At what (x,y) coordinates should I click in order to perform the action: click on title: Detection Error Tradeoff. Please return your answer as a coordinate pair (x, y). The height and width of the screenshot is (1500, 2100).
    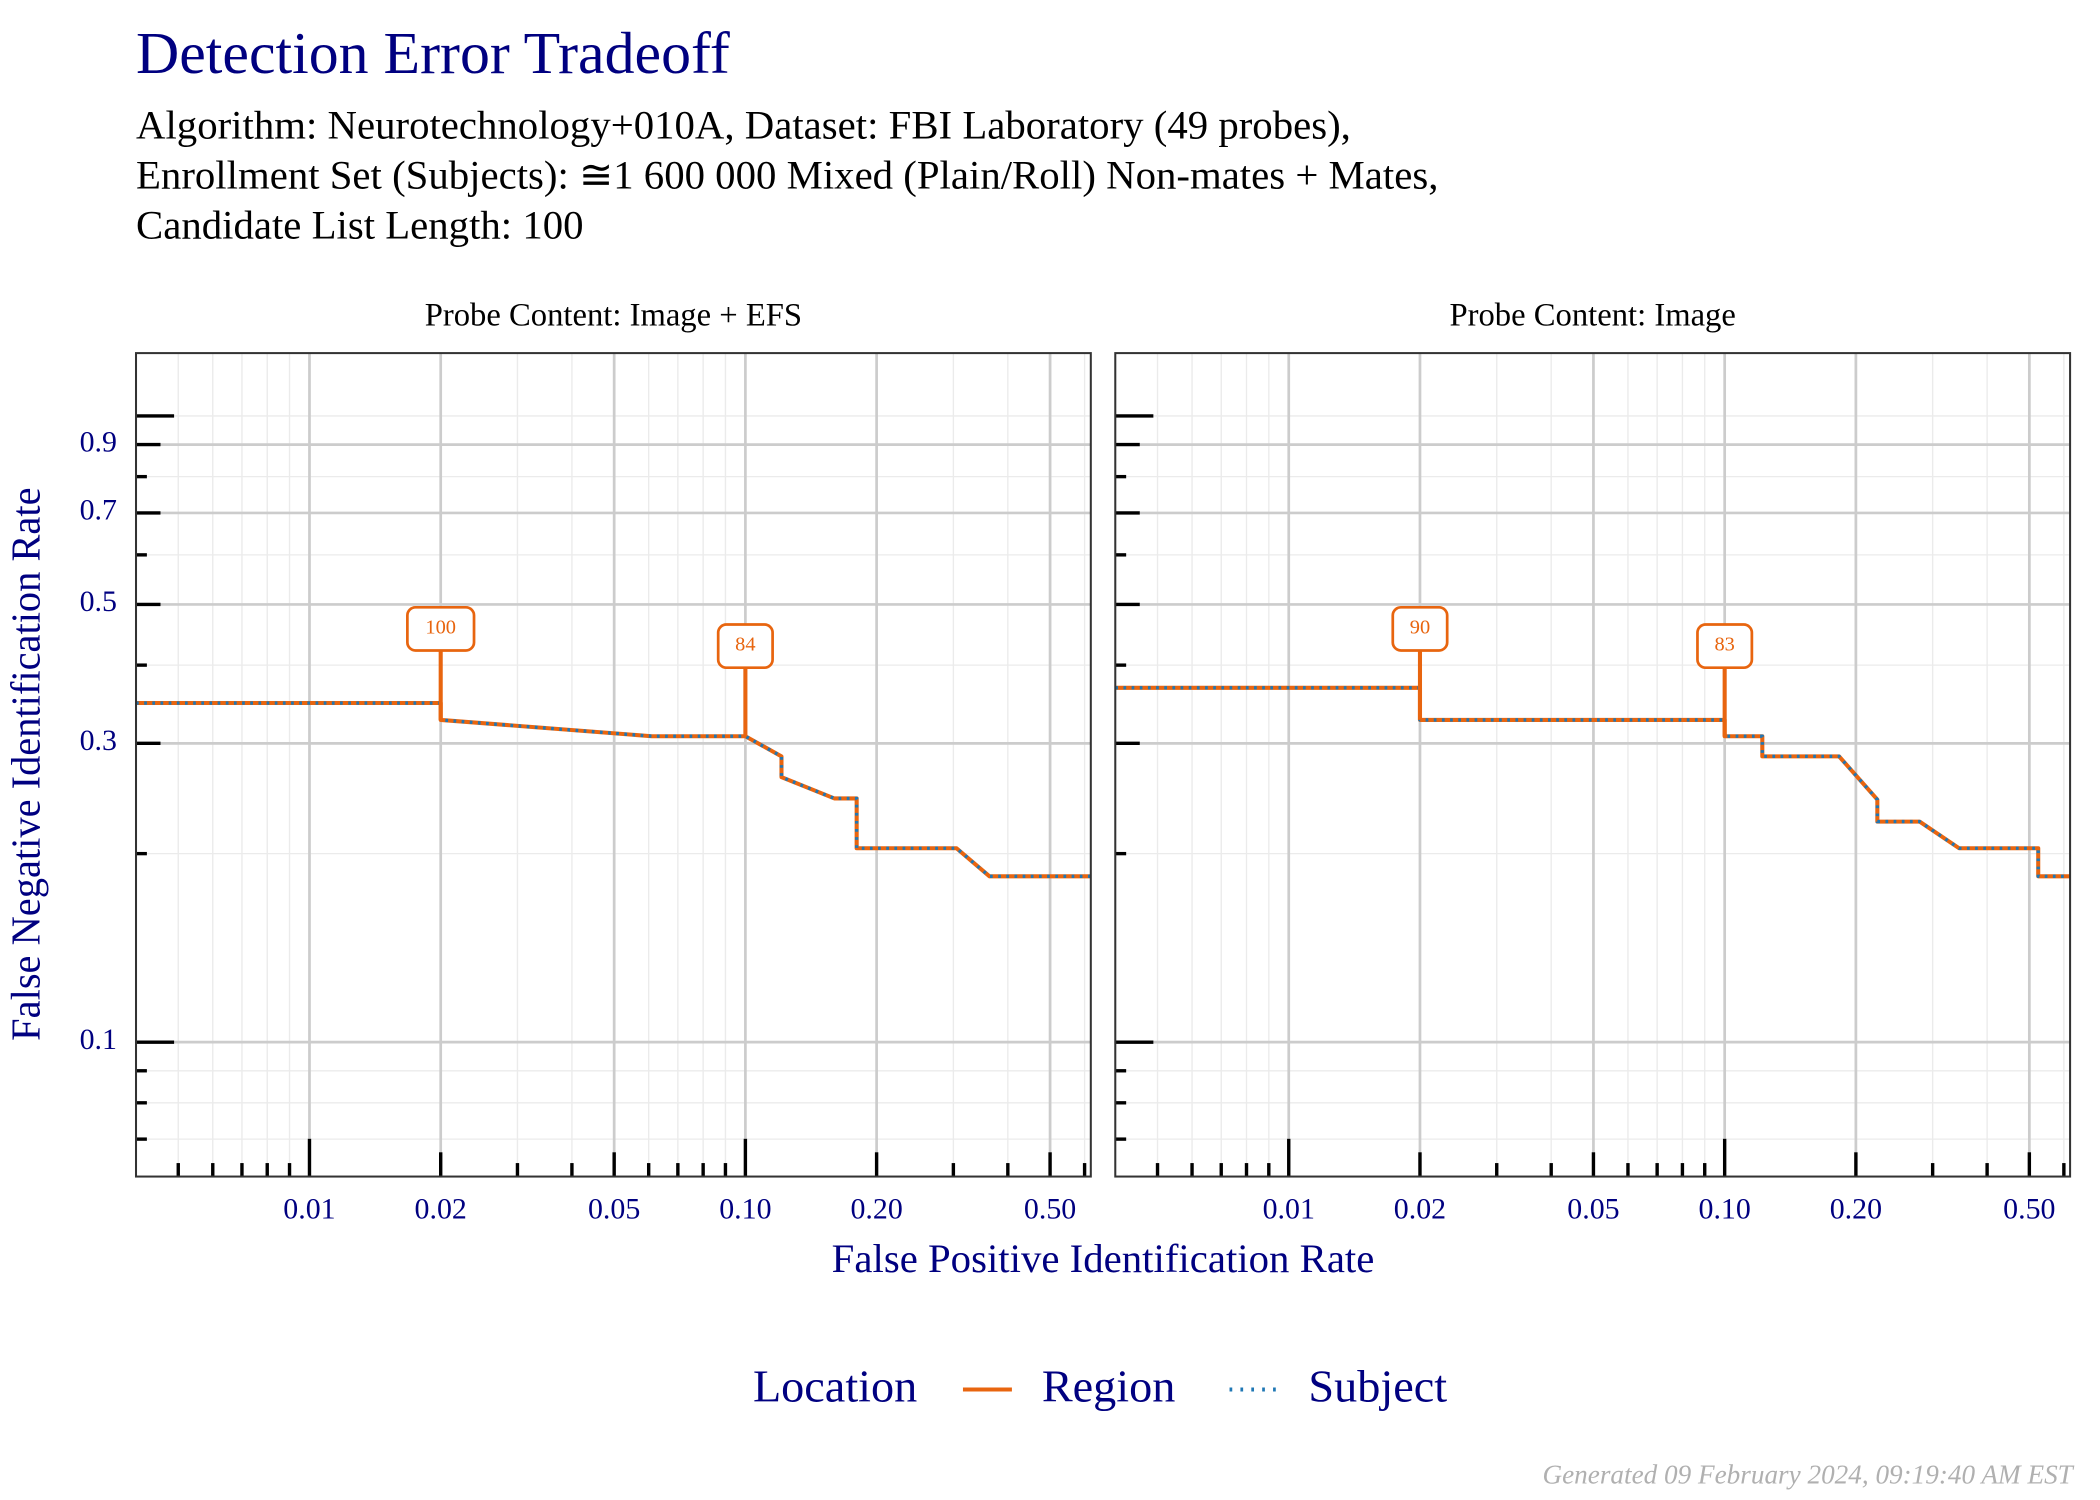
    Looking at the image, I should click on (433, 53).